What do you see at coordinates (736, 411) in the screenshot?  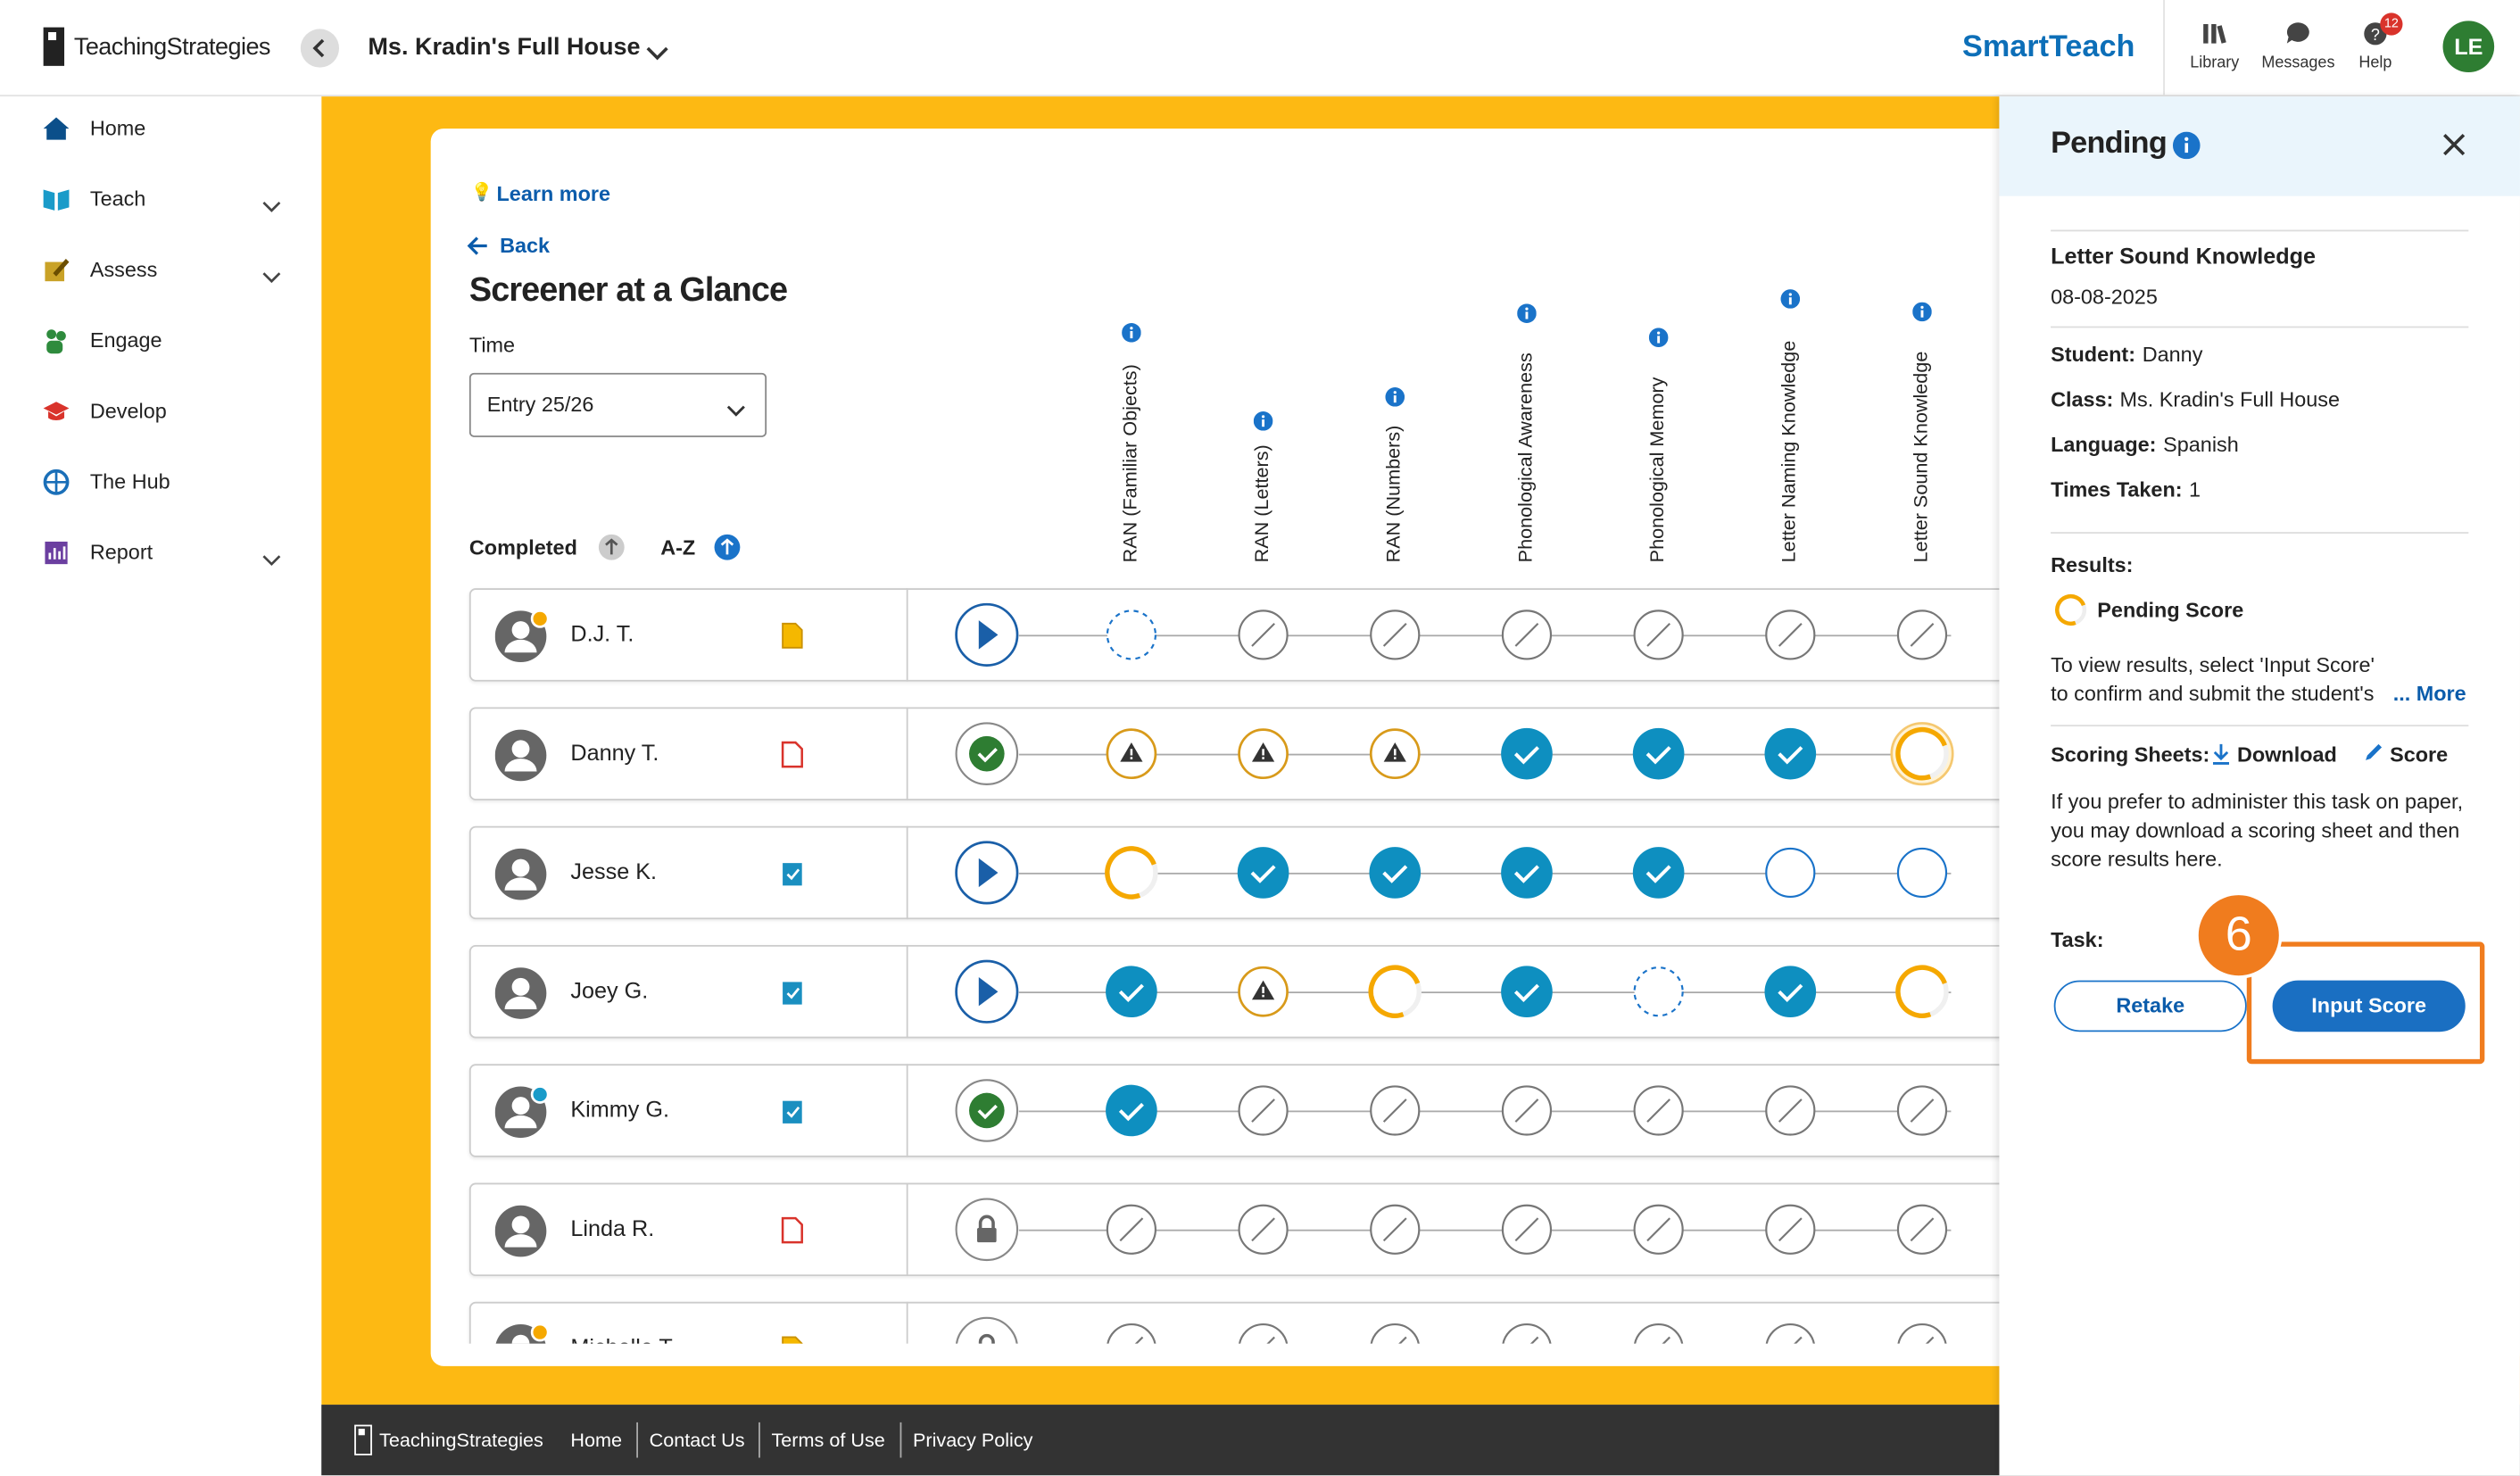 I see `time-chevron` at bounding box center [736, 411].